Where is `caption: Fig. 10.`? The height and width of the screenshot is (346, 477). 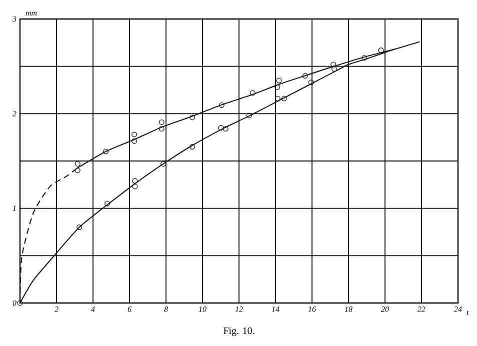 caption: Fig. 10. is located at coordinates (239, 331).